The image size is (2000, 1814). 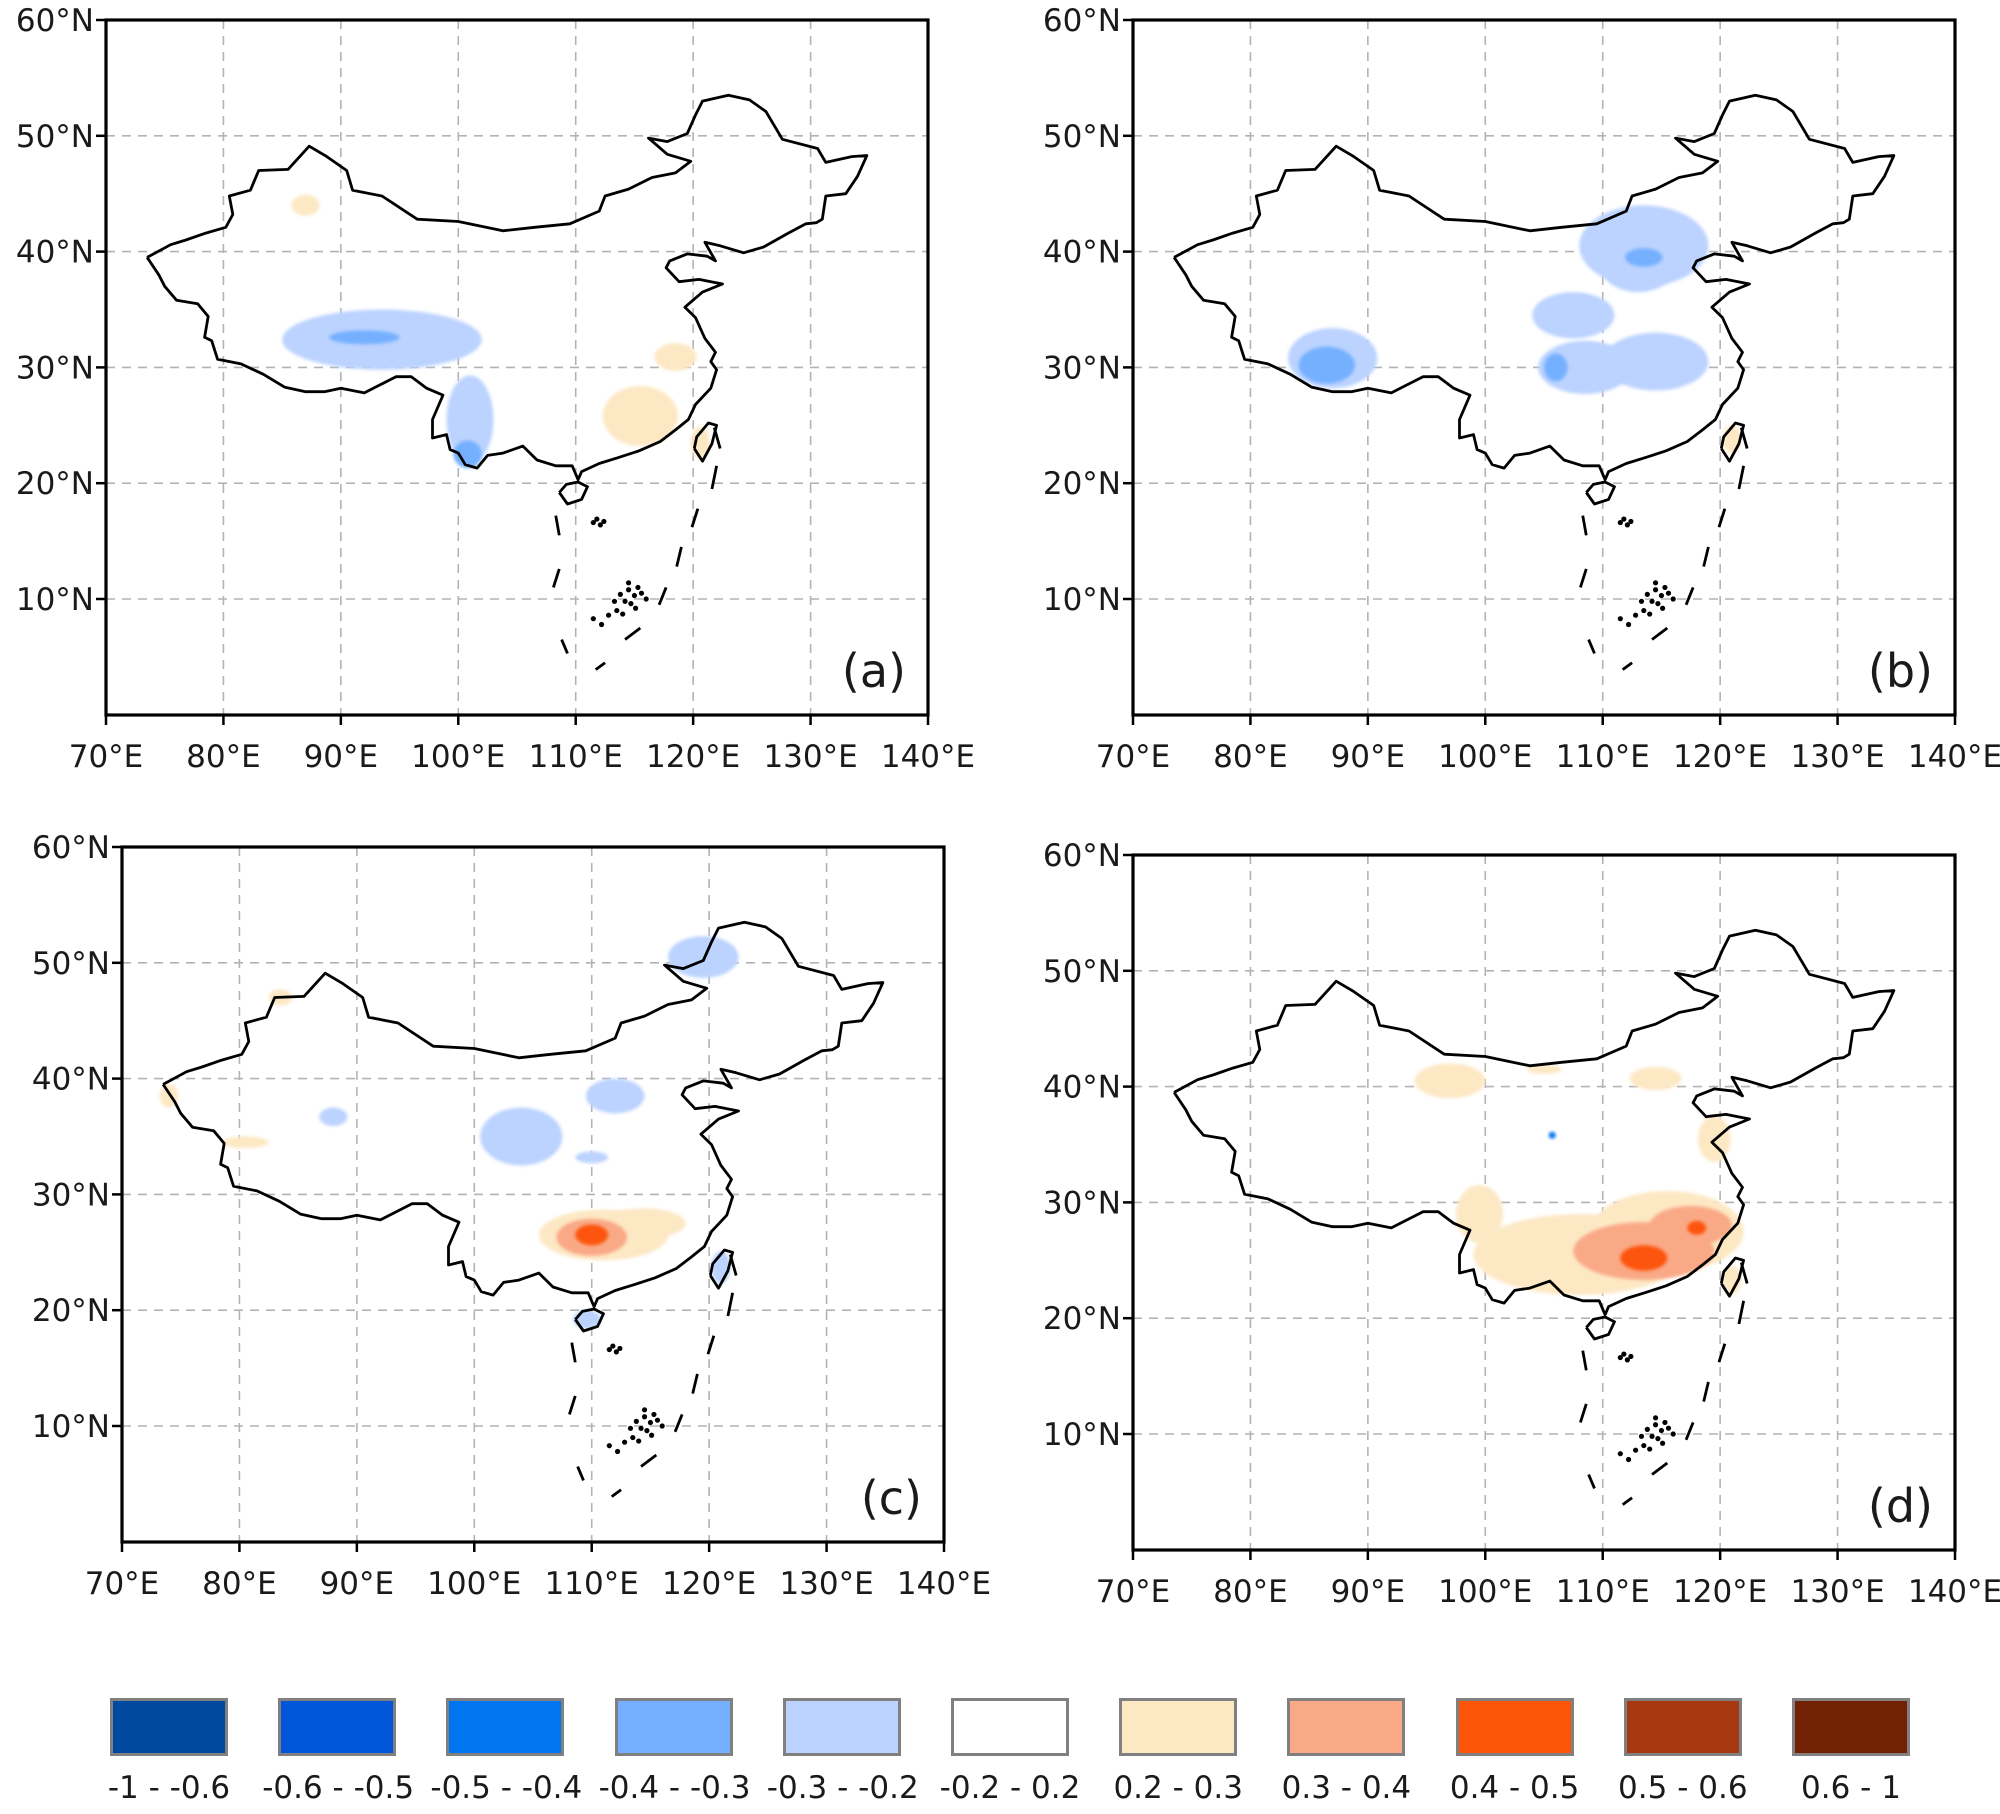 What do you see at coordinates (693, 757) in the screenshot?
I see `x-tick-label: 120°E` at bounding box center [693, 757].